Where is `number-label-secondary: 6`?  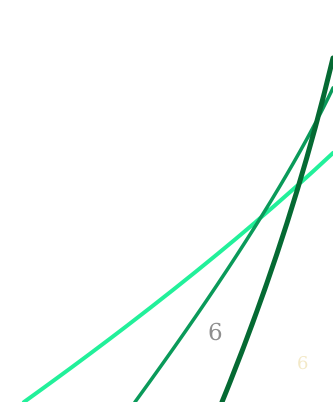 number-label-secondary: 6 is located at coordinates (303, 363).